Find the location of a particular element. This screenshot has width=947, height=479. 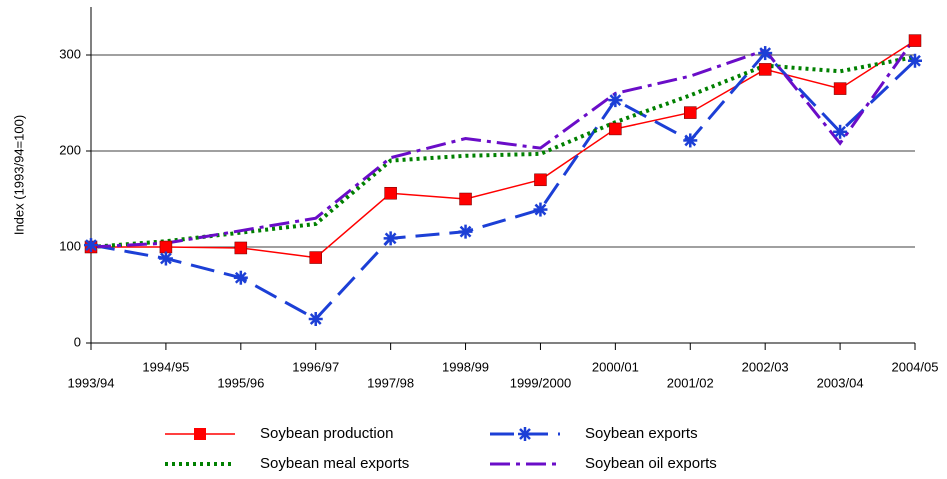

y-tick-label: 0 is located at coordinates (77, 341).